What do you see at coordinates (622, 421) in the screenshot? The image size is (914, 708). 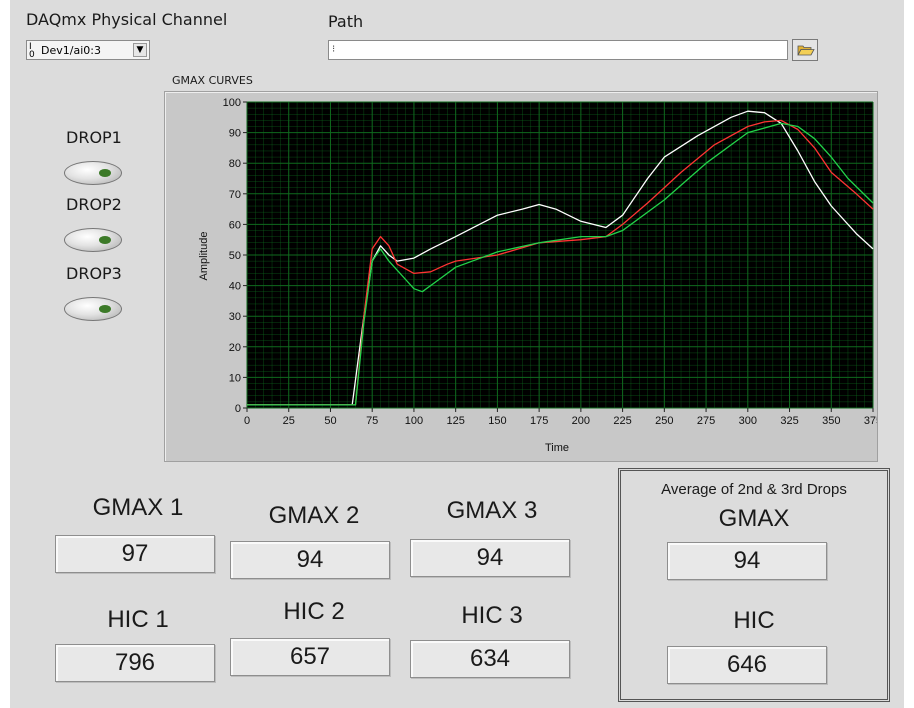 I see `x-tick-label: 225` at bounding box center [622, 421].